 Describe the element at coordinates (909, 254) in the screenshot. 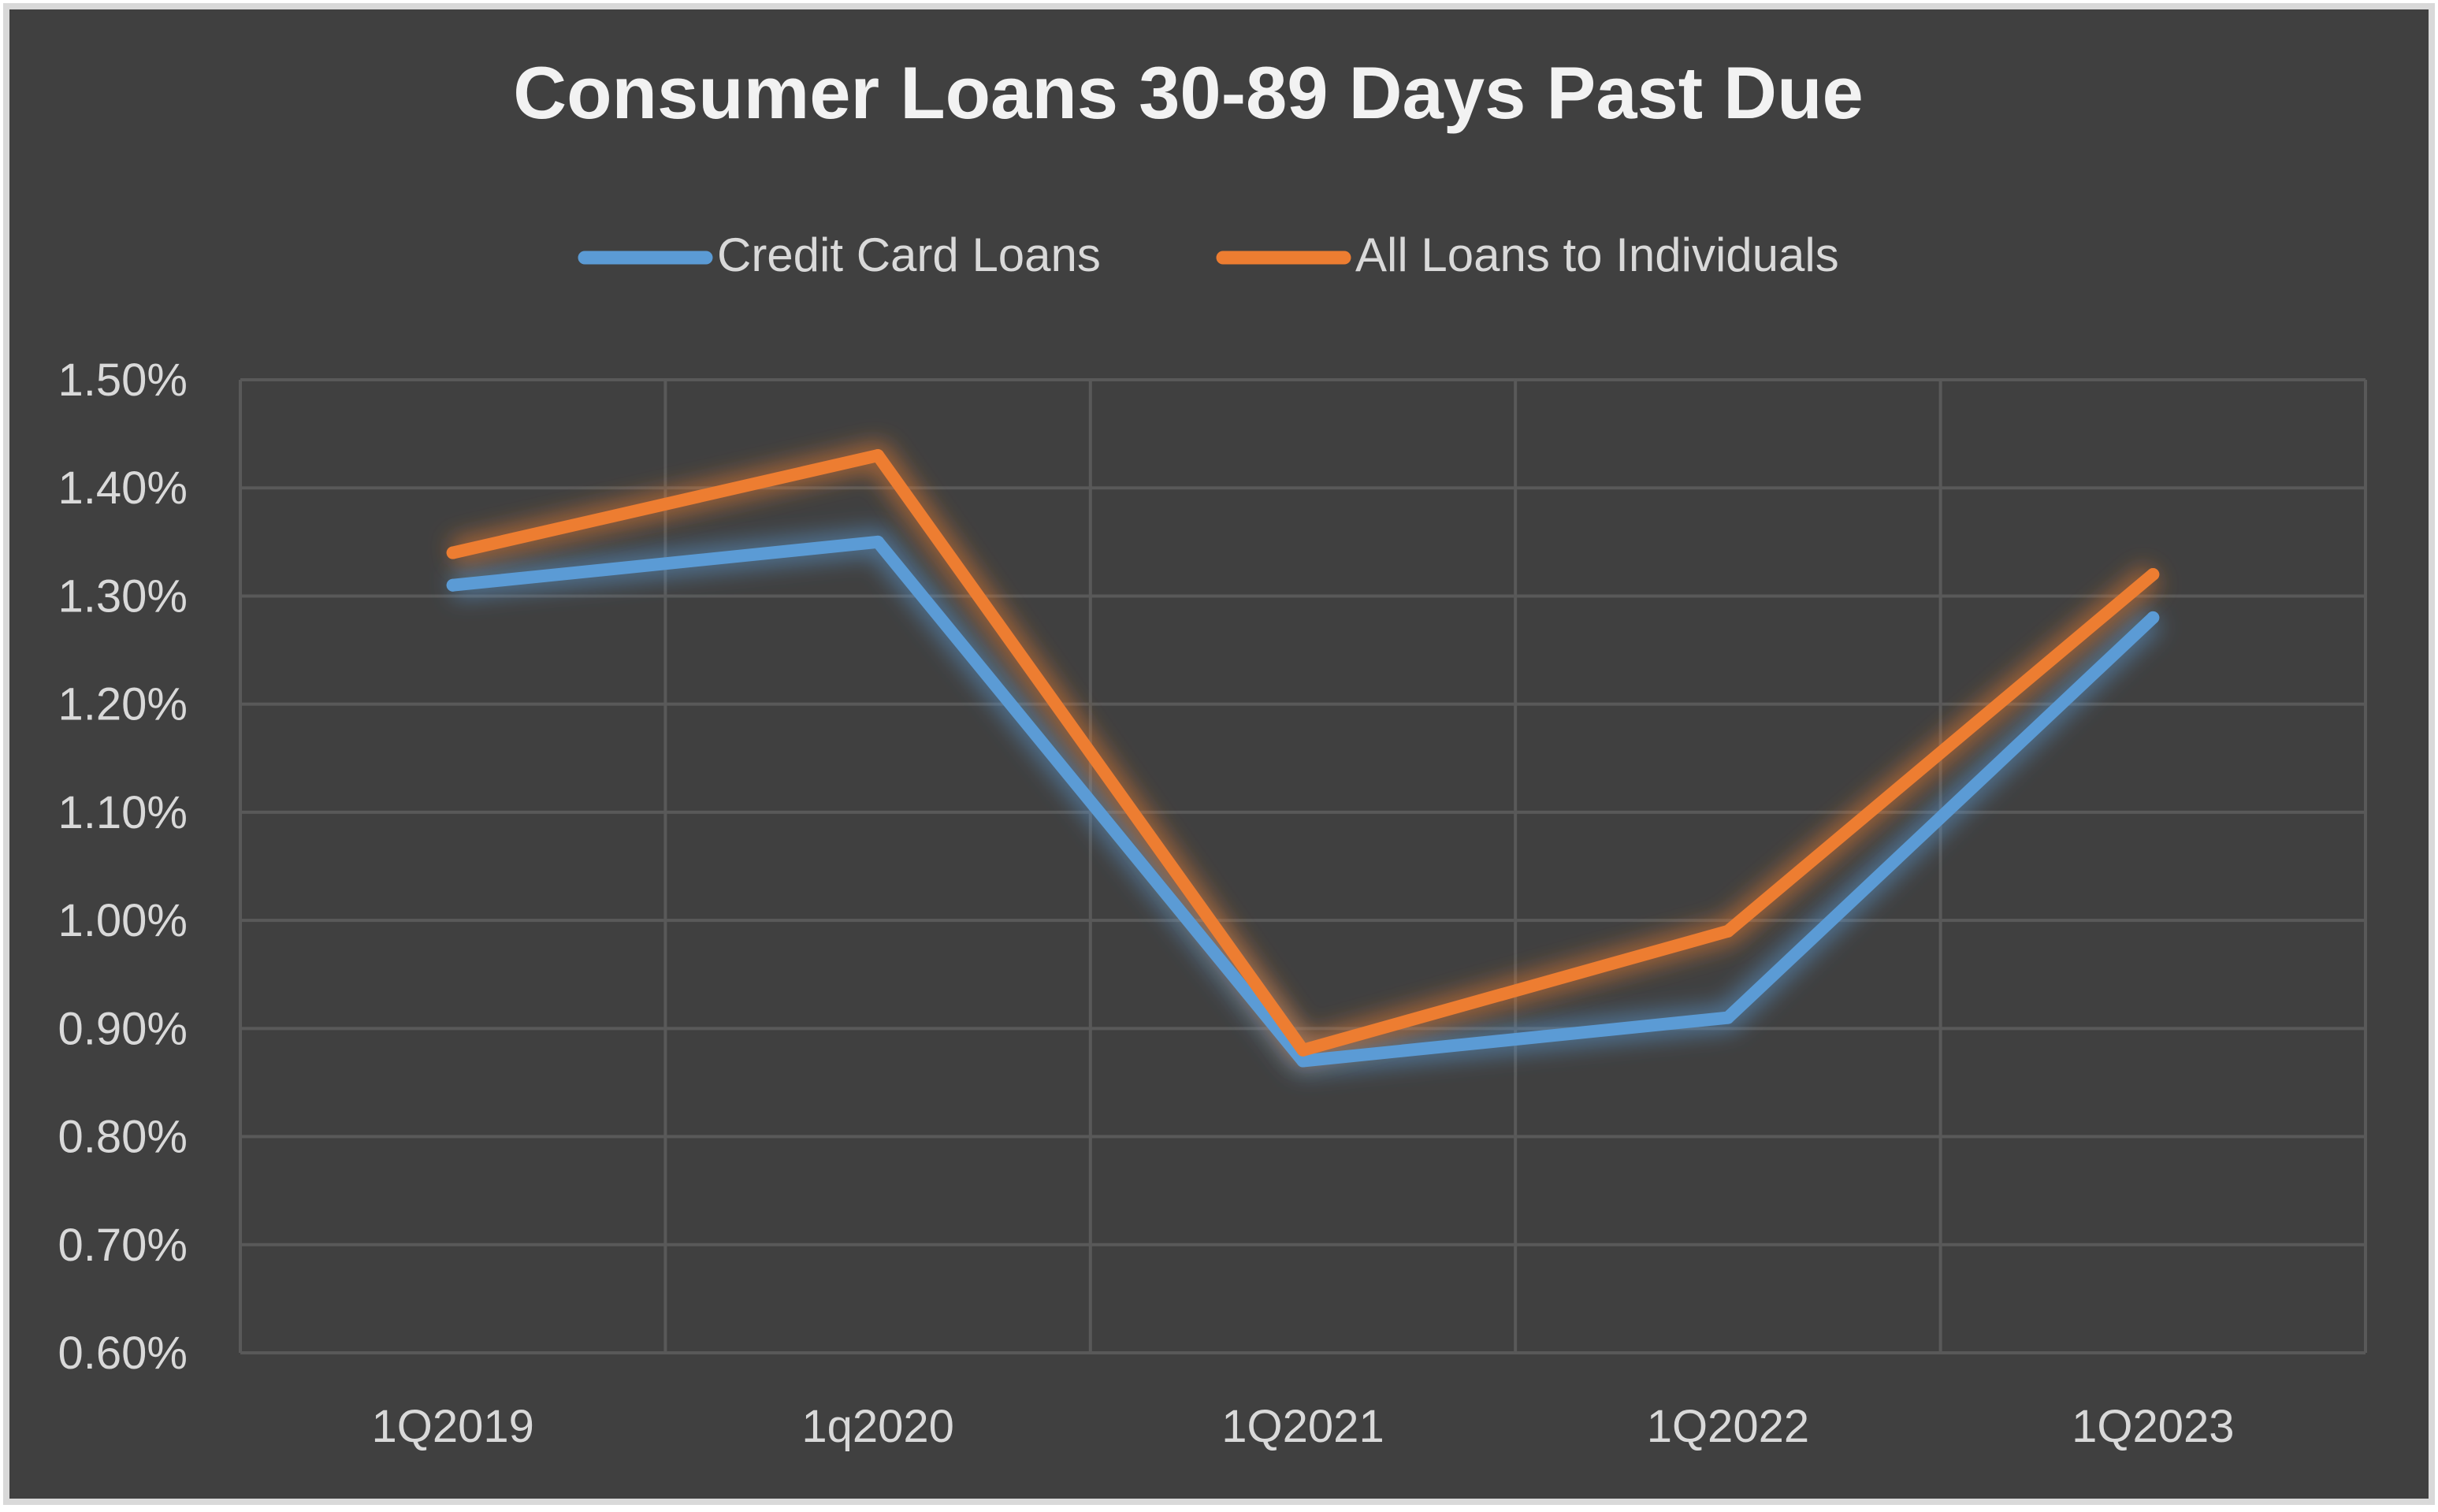

I see `legend-label-credit-card-loans: Credit Card Loans` at that location.